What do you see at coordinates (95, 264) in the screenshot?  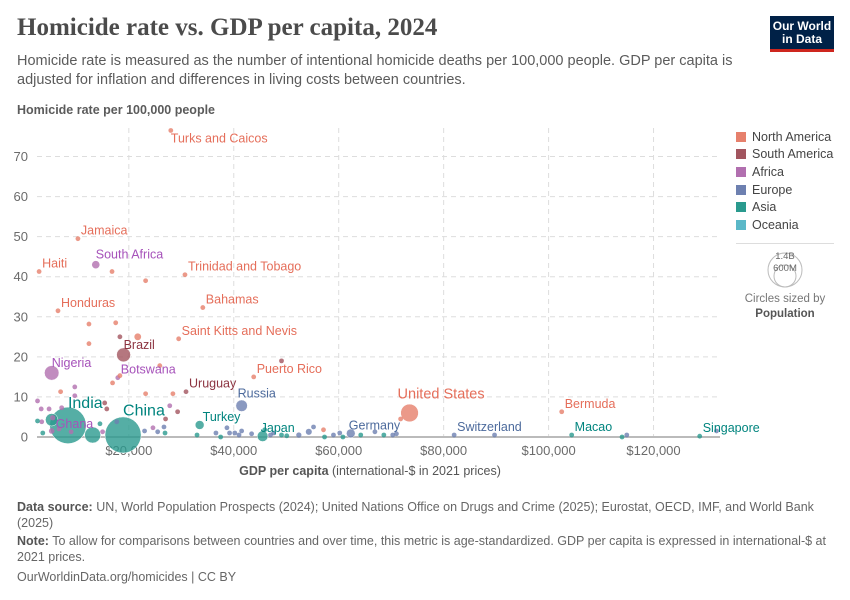 I see `data-point-south-africa` at bounding box center [95, 264].